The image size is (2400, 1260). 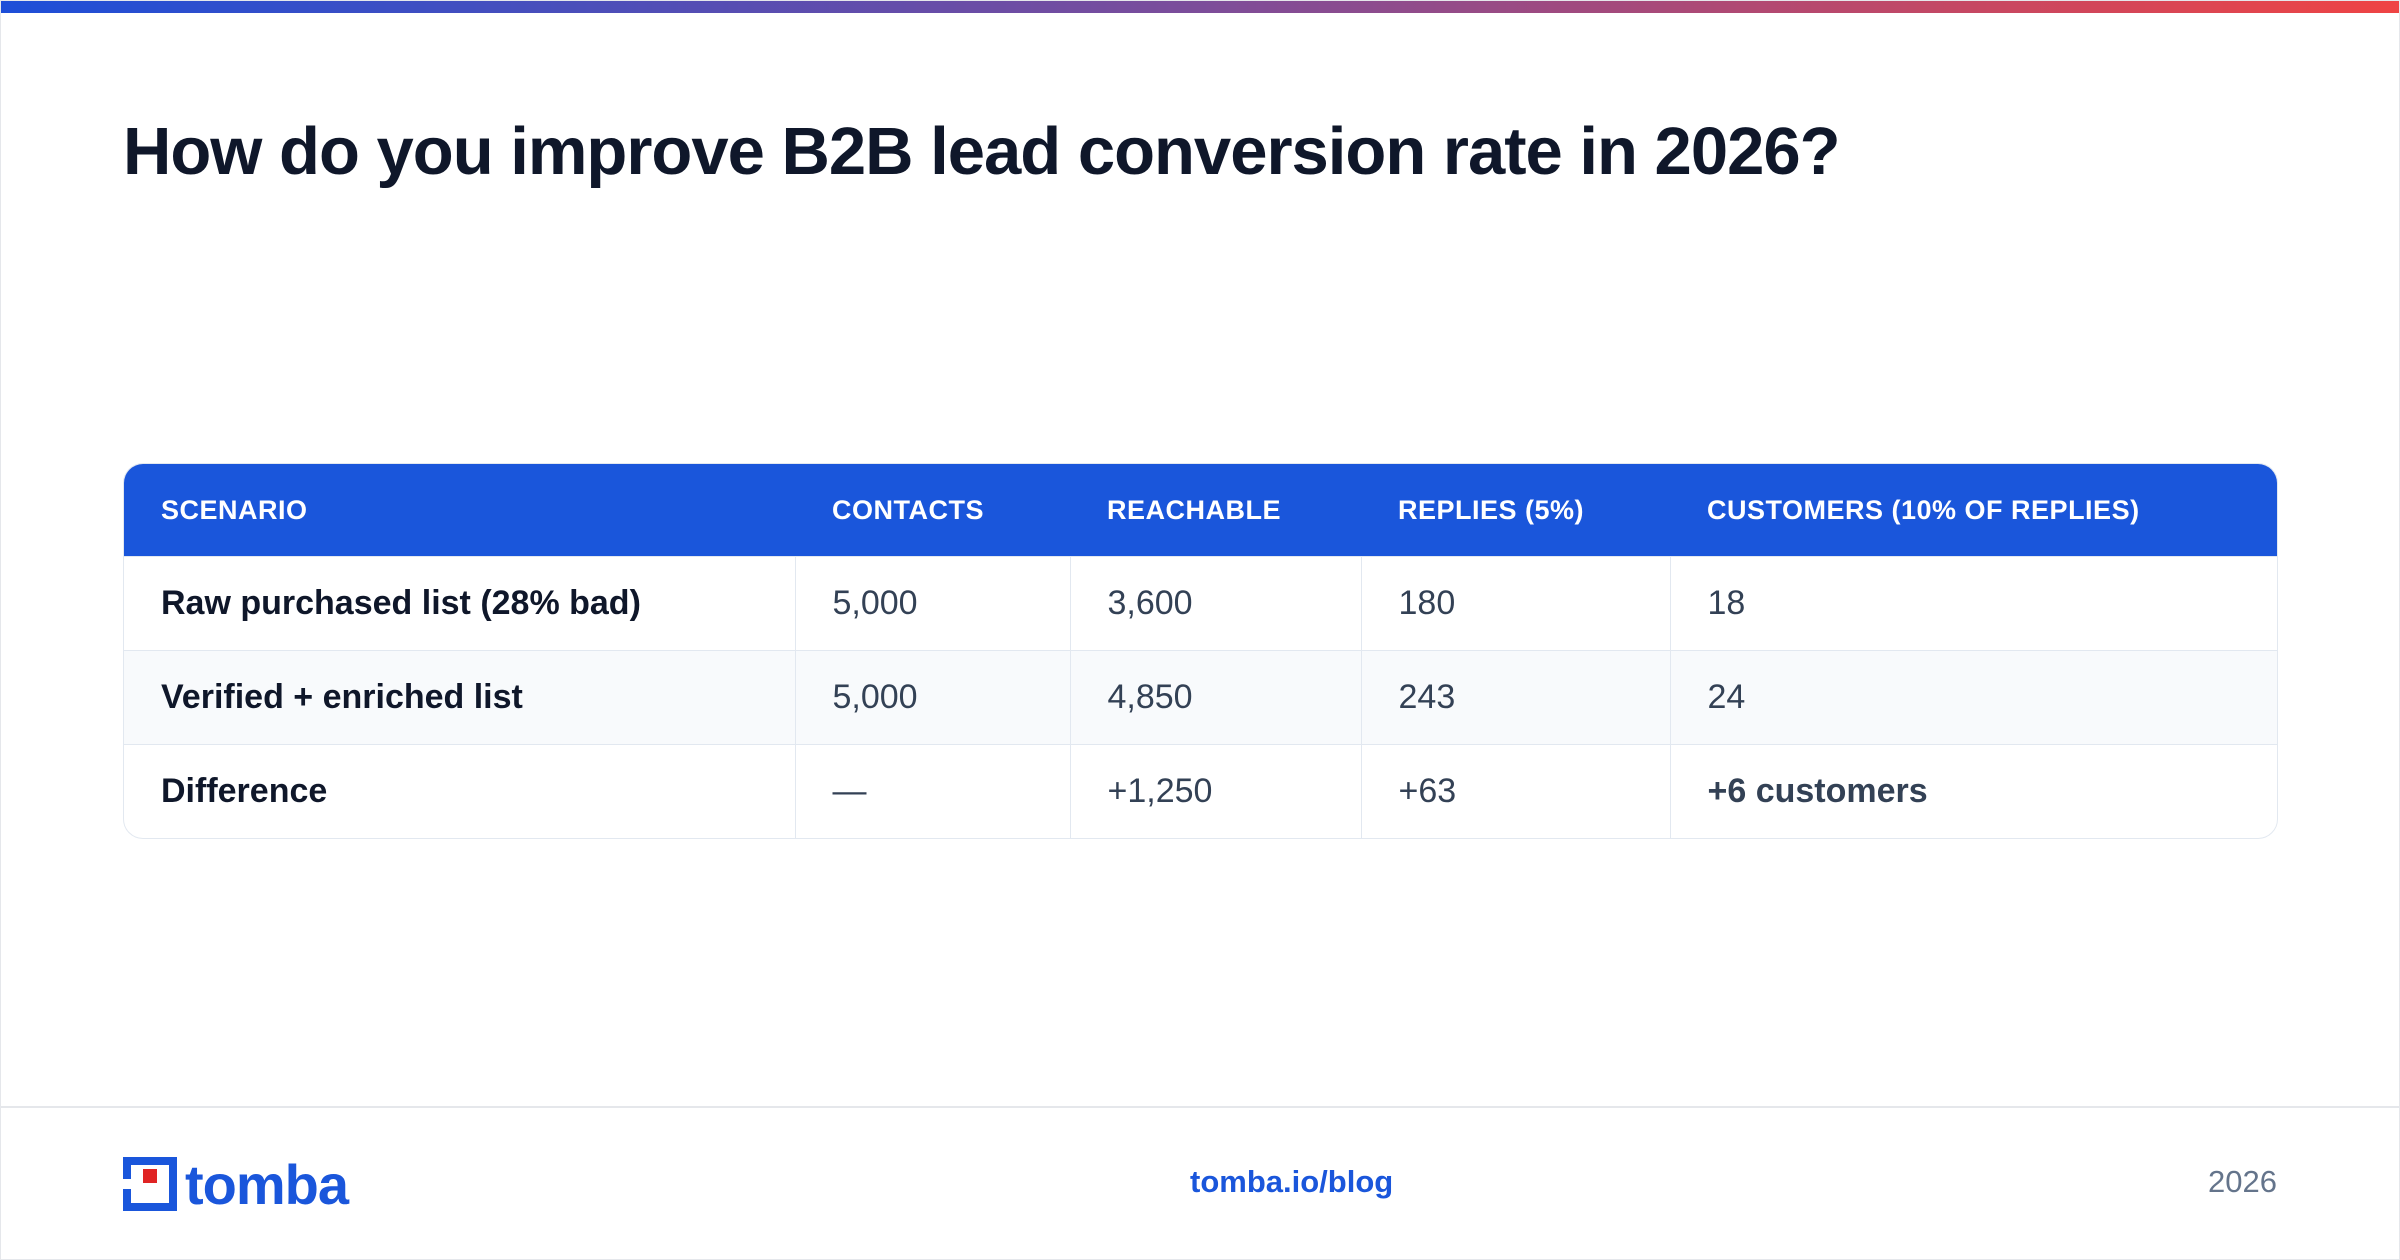 I want to click on table-cell: 3,600, so click(x=1215, y=603).